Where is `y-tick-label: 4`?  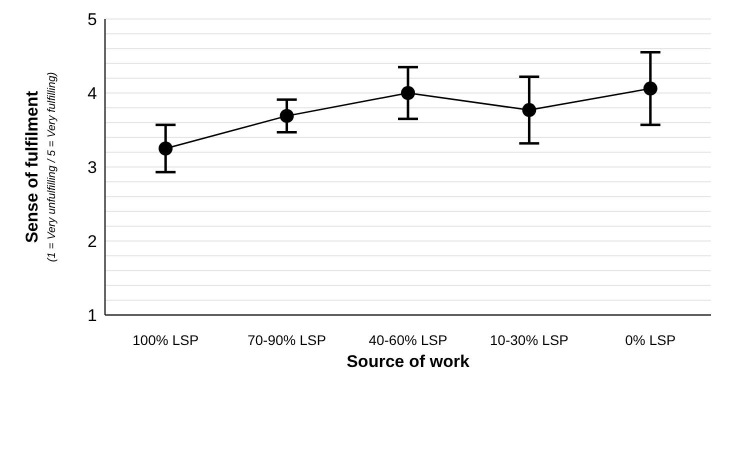 y-tick-label: 4 is located at coordinates (92, 94).